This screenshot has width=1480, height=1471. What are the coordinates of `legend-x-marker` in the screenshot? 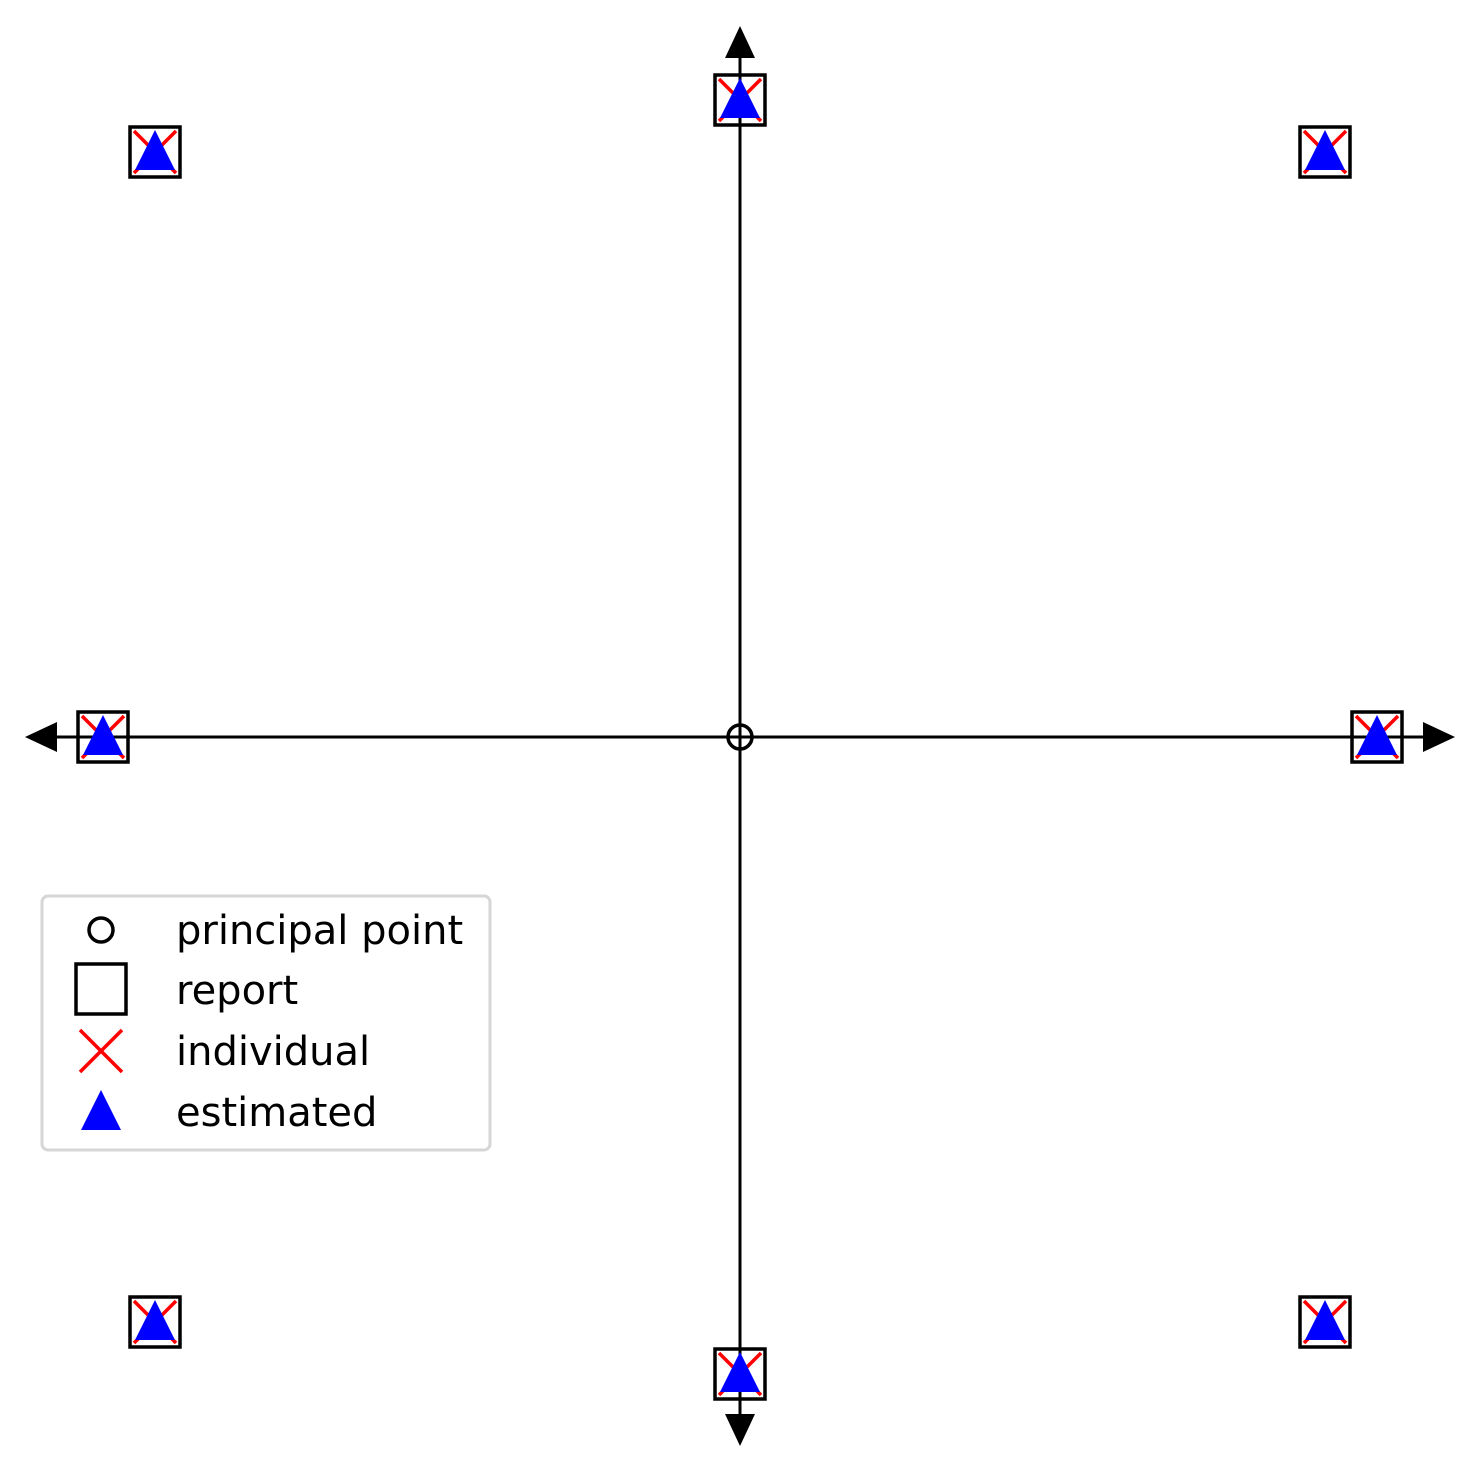 It's located at (101, 1051).